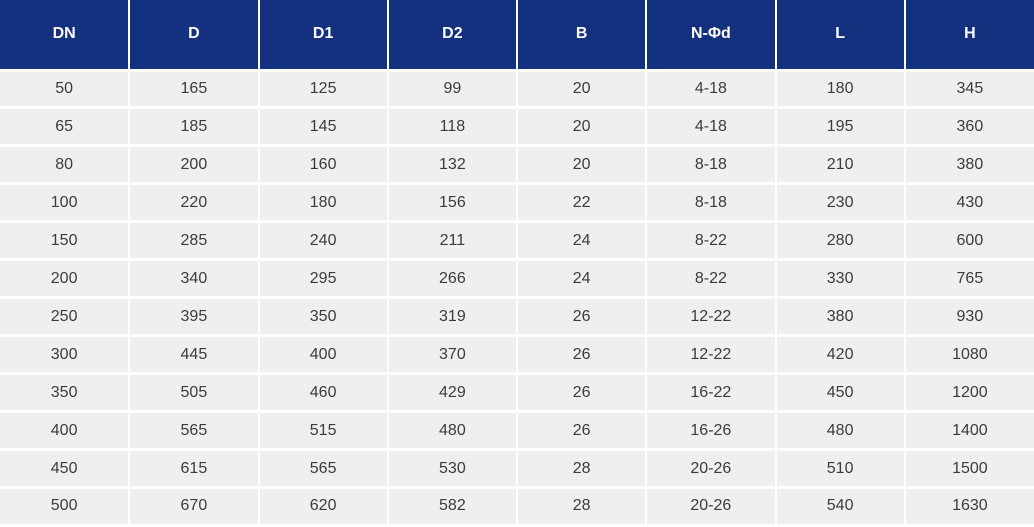 This screenshot has width=1034, height=527. I want to click on table-row: 300 445 400 370 26 12-22 420 1080, so click(517, 355).